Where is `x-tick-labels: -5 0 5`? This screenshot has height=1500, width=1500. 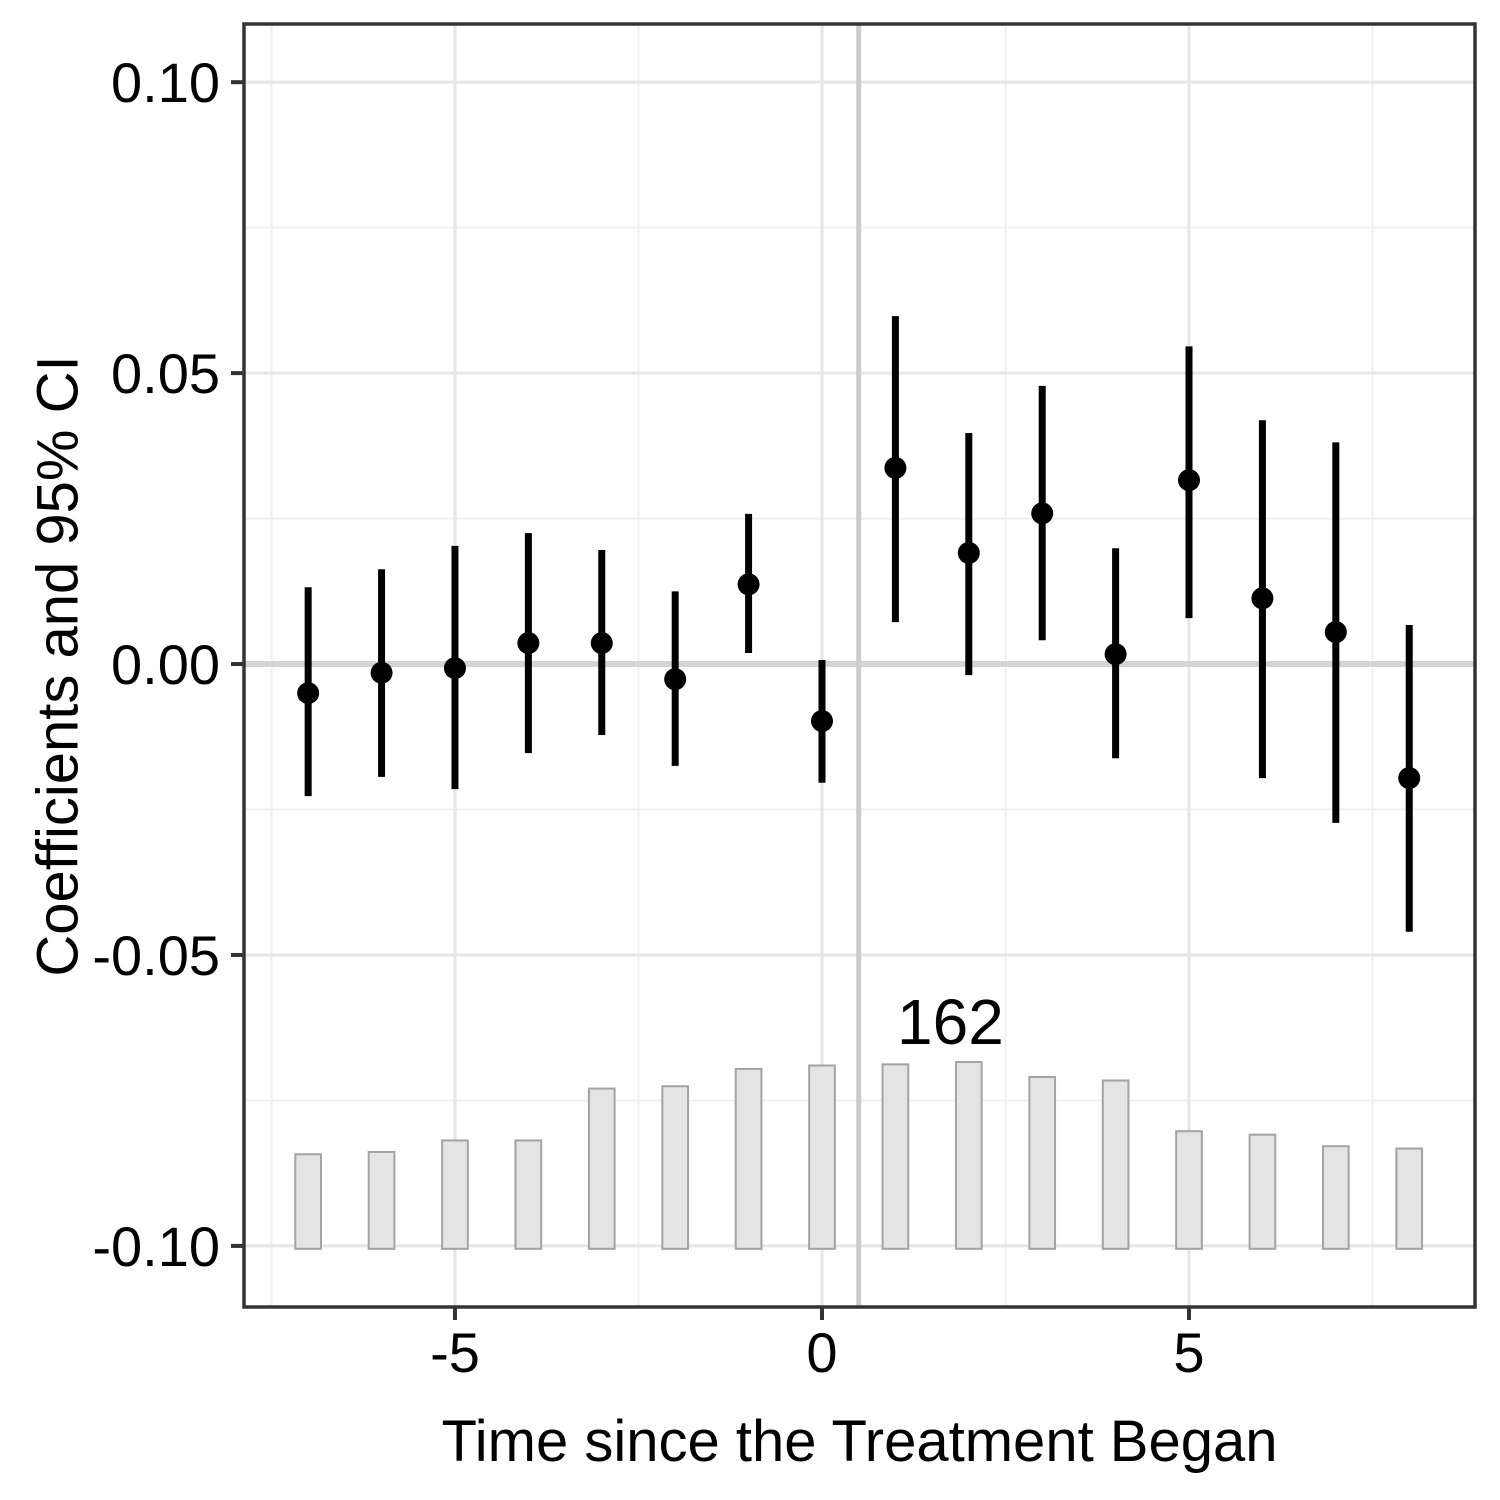 x-tick-labels: -5 0 5 is located at coordinates (817, 1352).